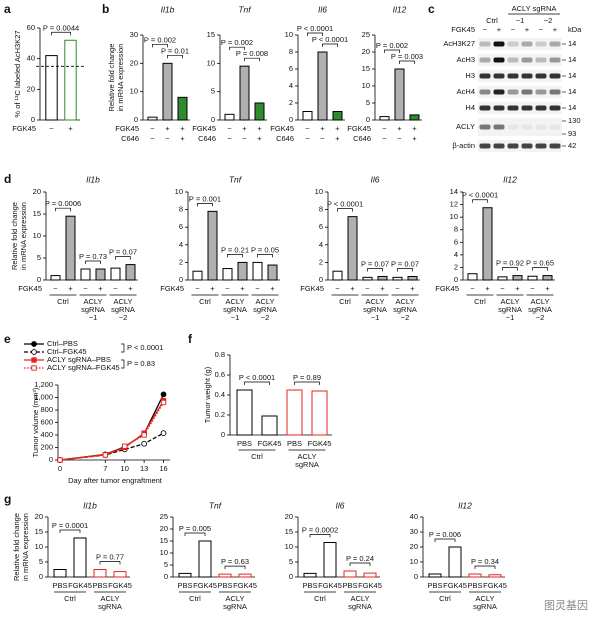 The height and width of the screenshot is (622, 600). I want to click on group-label: −2, so click(123, 317).